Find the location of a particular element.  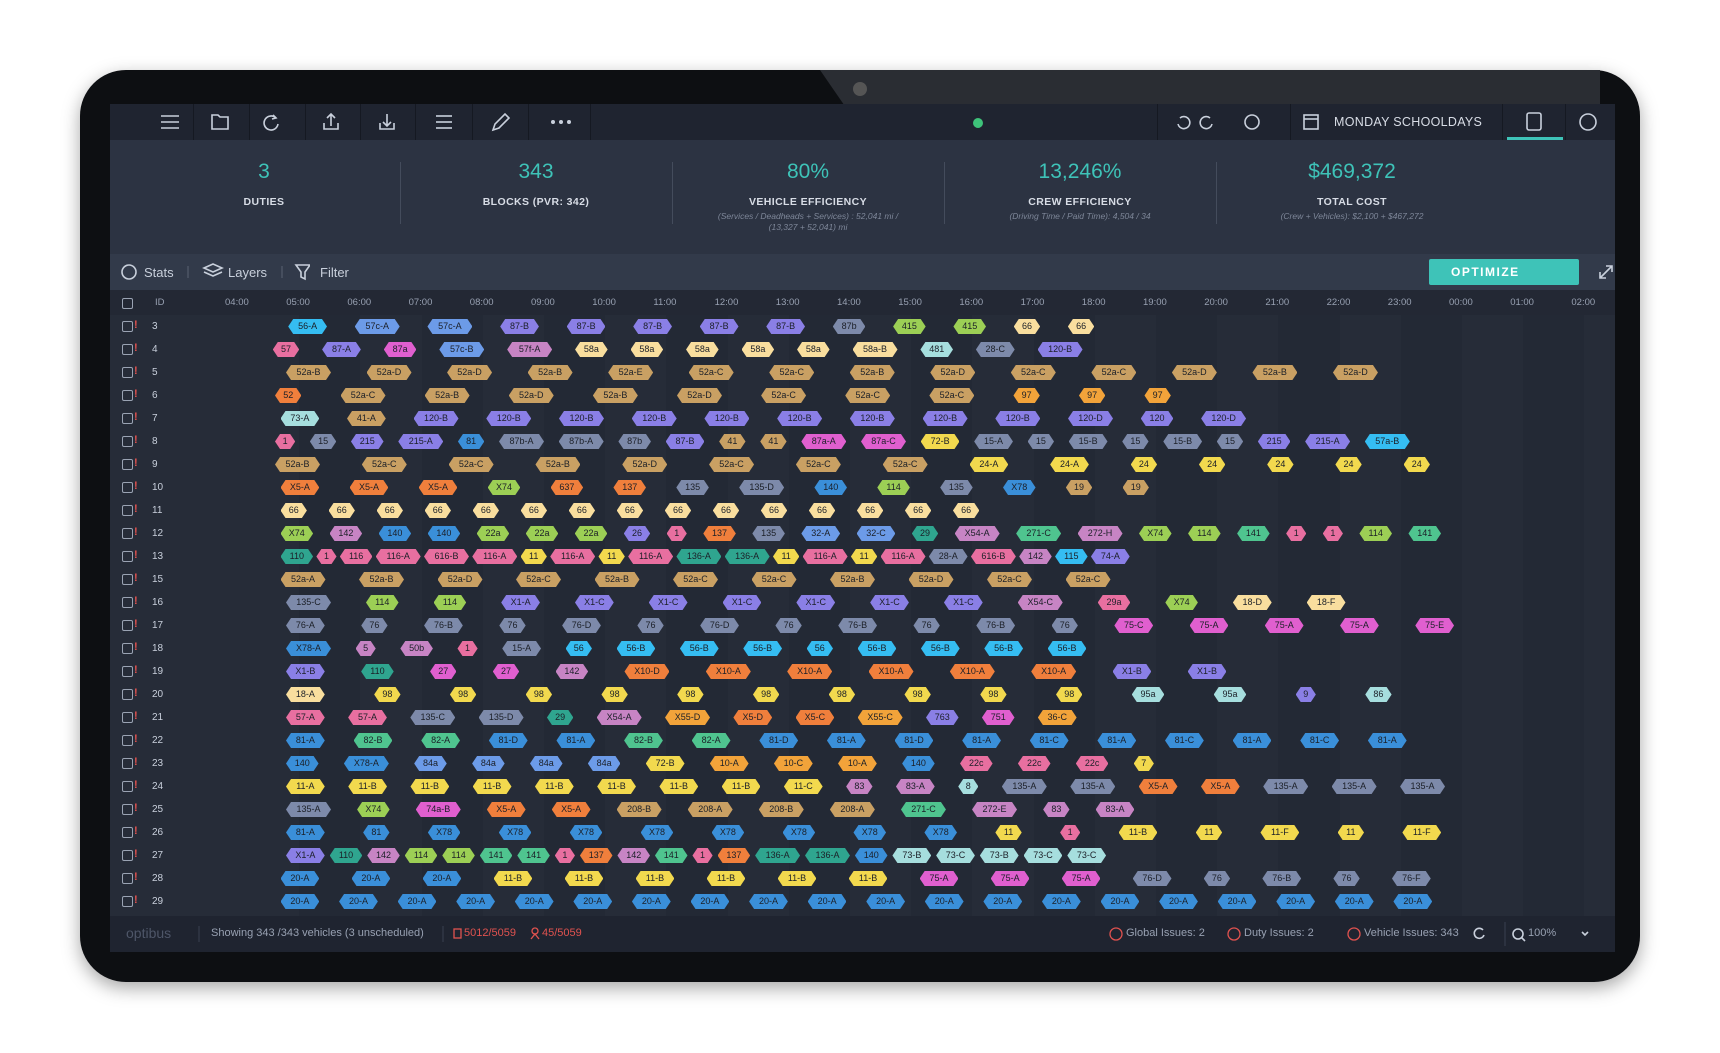

block: 52a-D is located at coordinates (1355, 372).